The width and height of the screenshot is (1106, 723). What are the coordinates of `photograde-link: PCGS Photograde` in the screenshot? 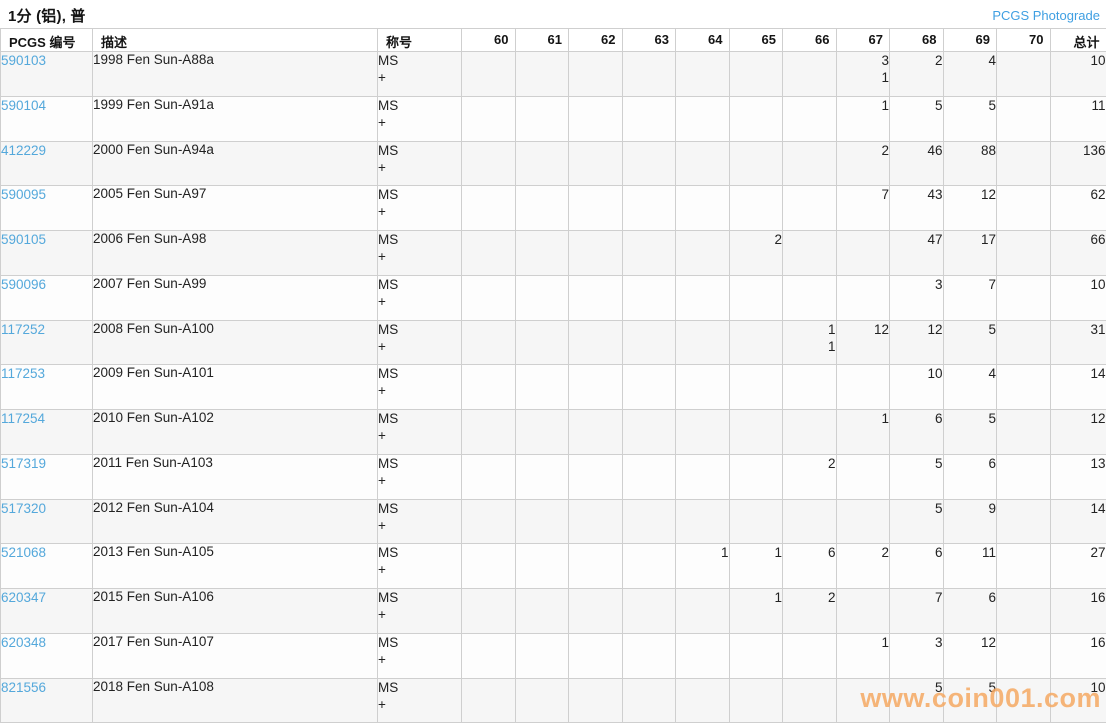 It's located at (1046, 15).